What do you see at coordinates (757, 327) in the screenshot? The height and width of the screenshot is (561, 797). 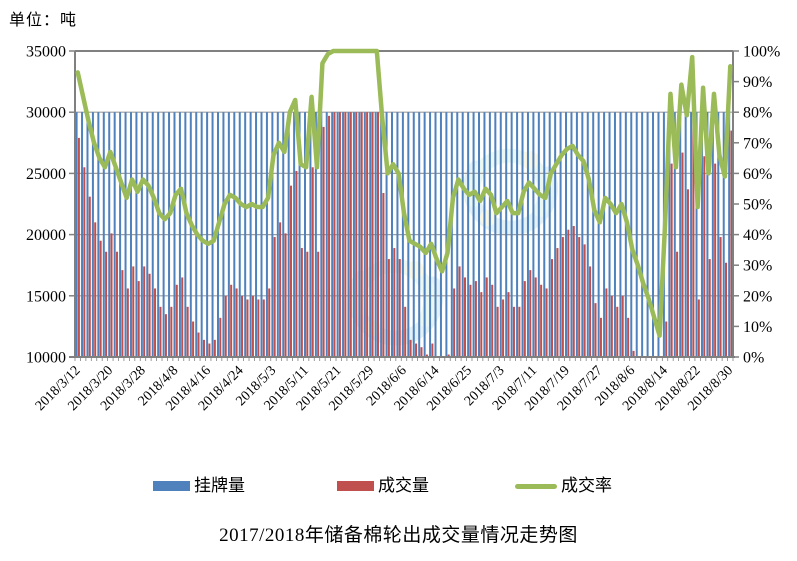 I see `svg-text: 10%` at bounding box center [757, 327].